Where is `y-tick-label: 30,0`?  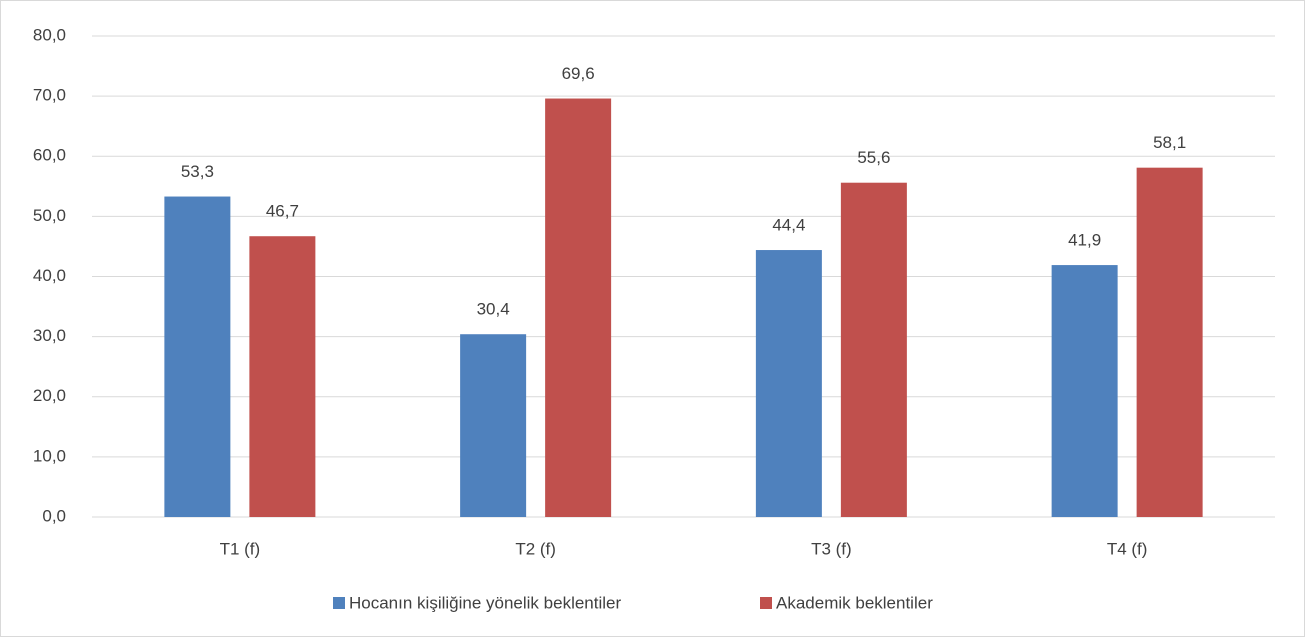 y-tick-label: 30,0 is located at coordinates (49, 335).